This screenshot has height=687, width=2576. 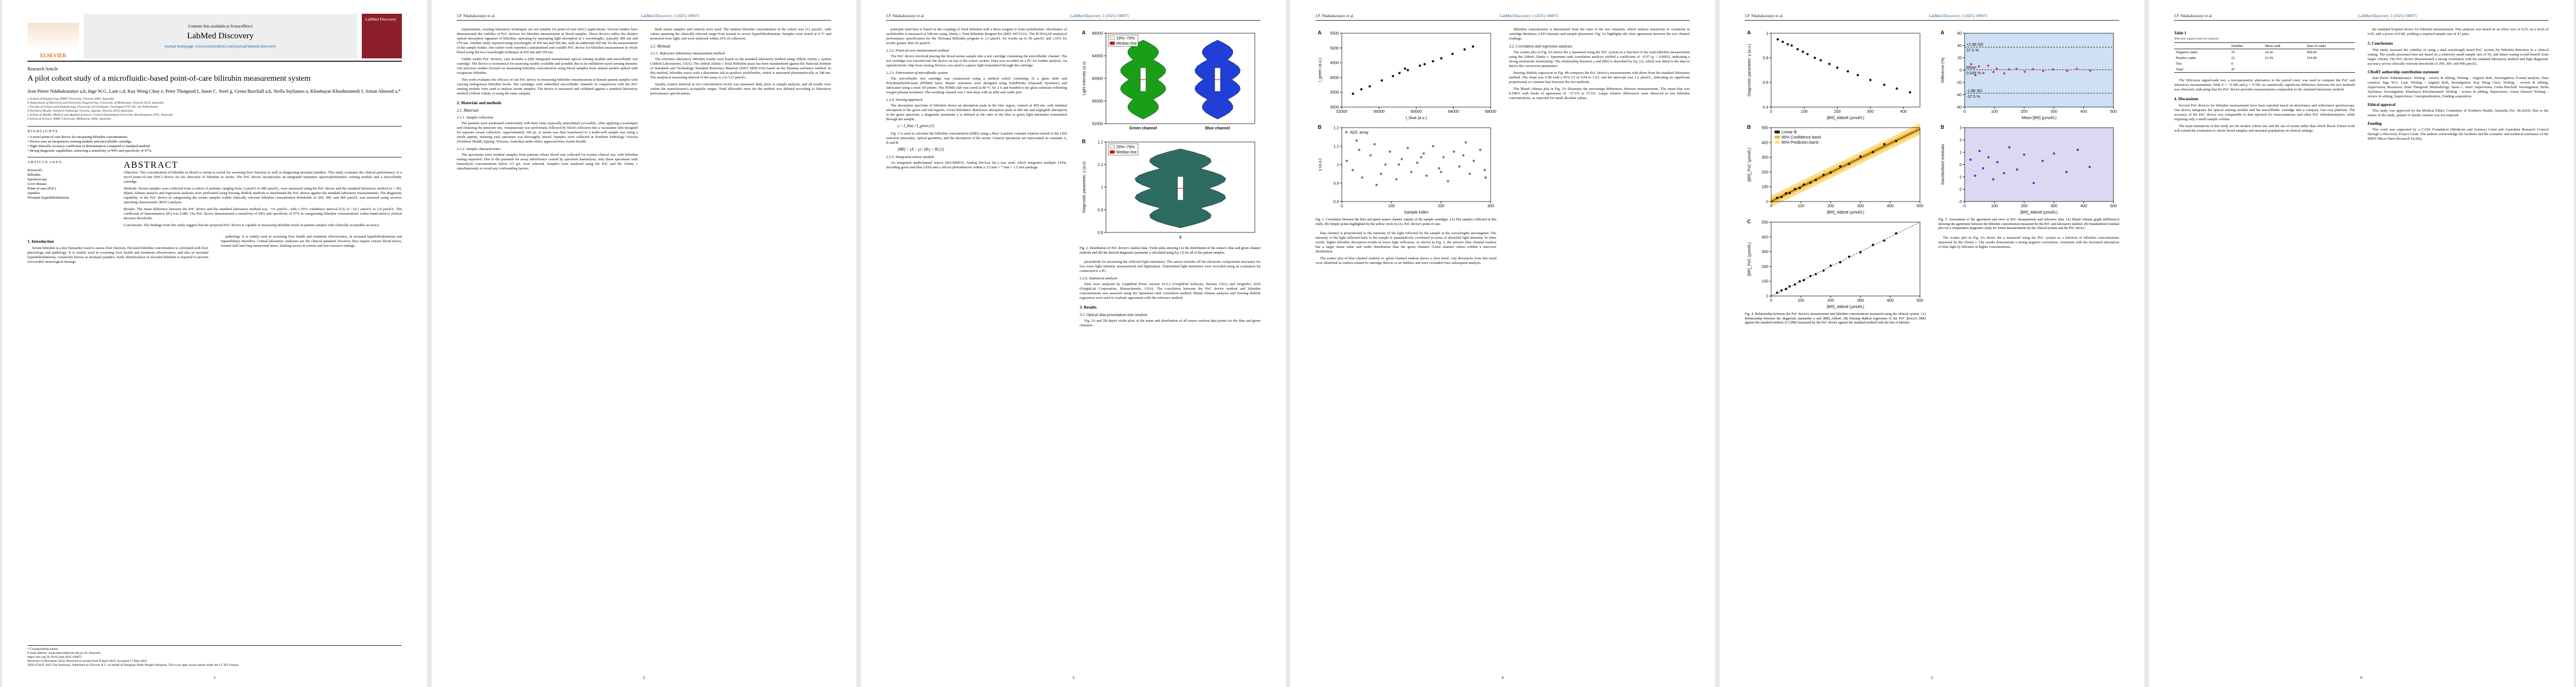 What do you see at coordinates (2273, 46) in the screenshot?
I see `header-cell: Mean rank` at bounding box center [2273, 46].